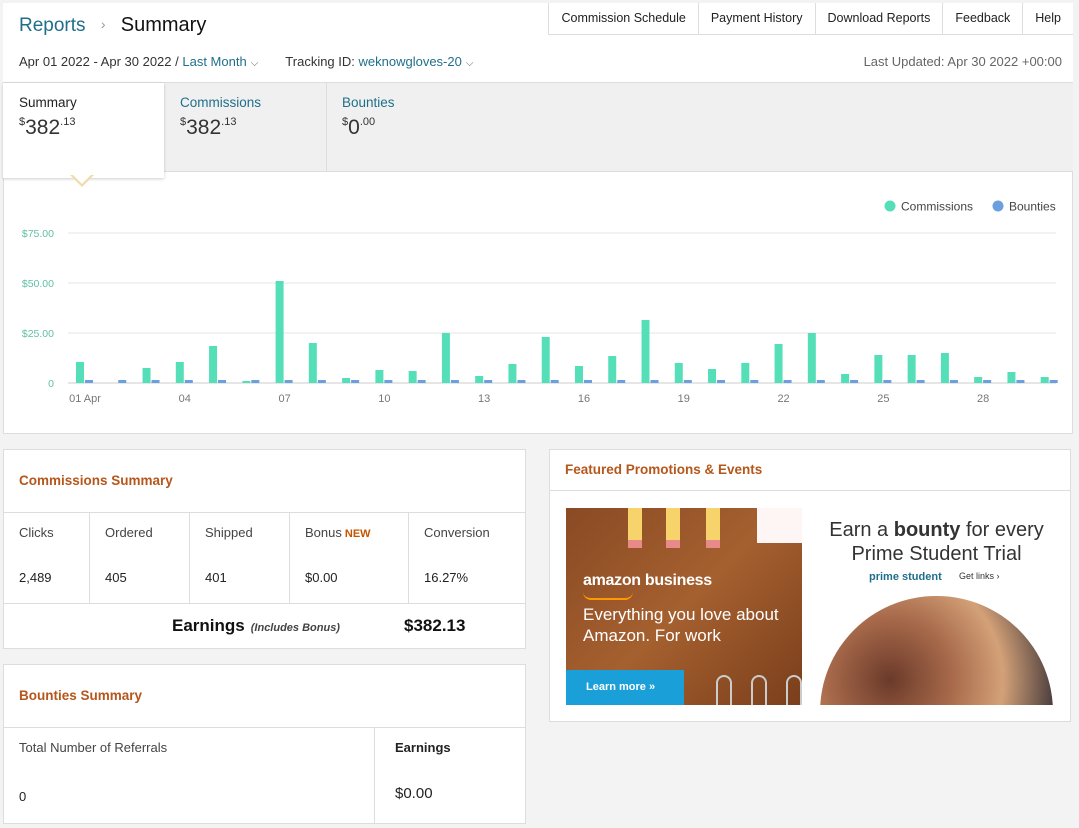 This screenshot has width=1079, height=828. Describe the element at coordinates (36, 532) in the screenshot. I see `metric-label: Clicks` at that location.